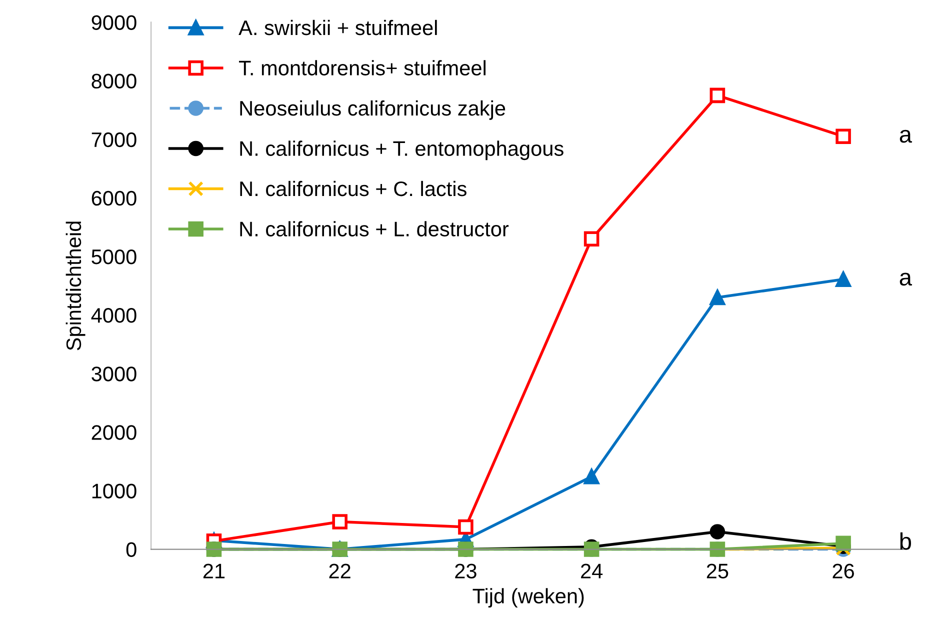 Image resolution: width=944 pixels, height=635 pixels. What do you see at coordinates (362, 68) in the screenshot?
I see `legend-label: T. montdorensis+ stuifmeel` at bounding box center [362, 68].